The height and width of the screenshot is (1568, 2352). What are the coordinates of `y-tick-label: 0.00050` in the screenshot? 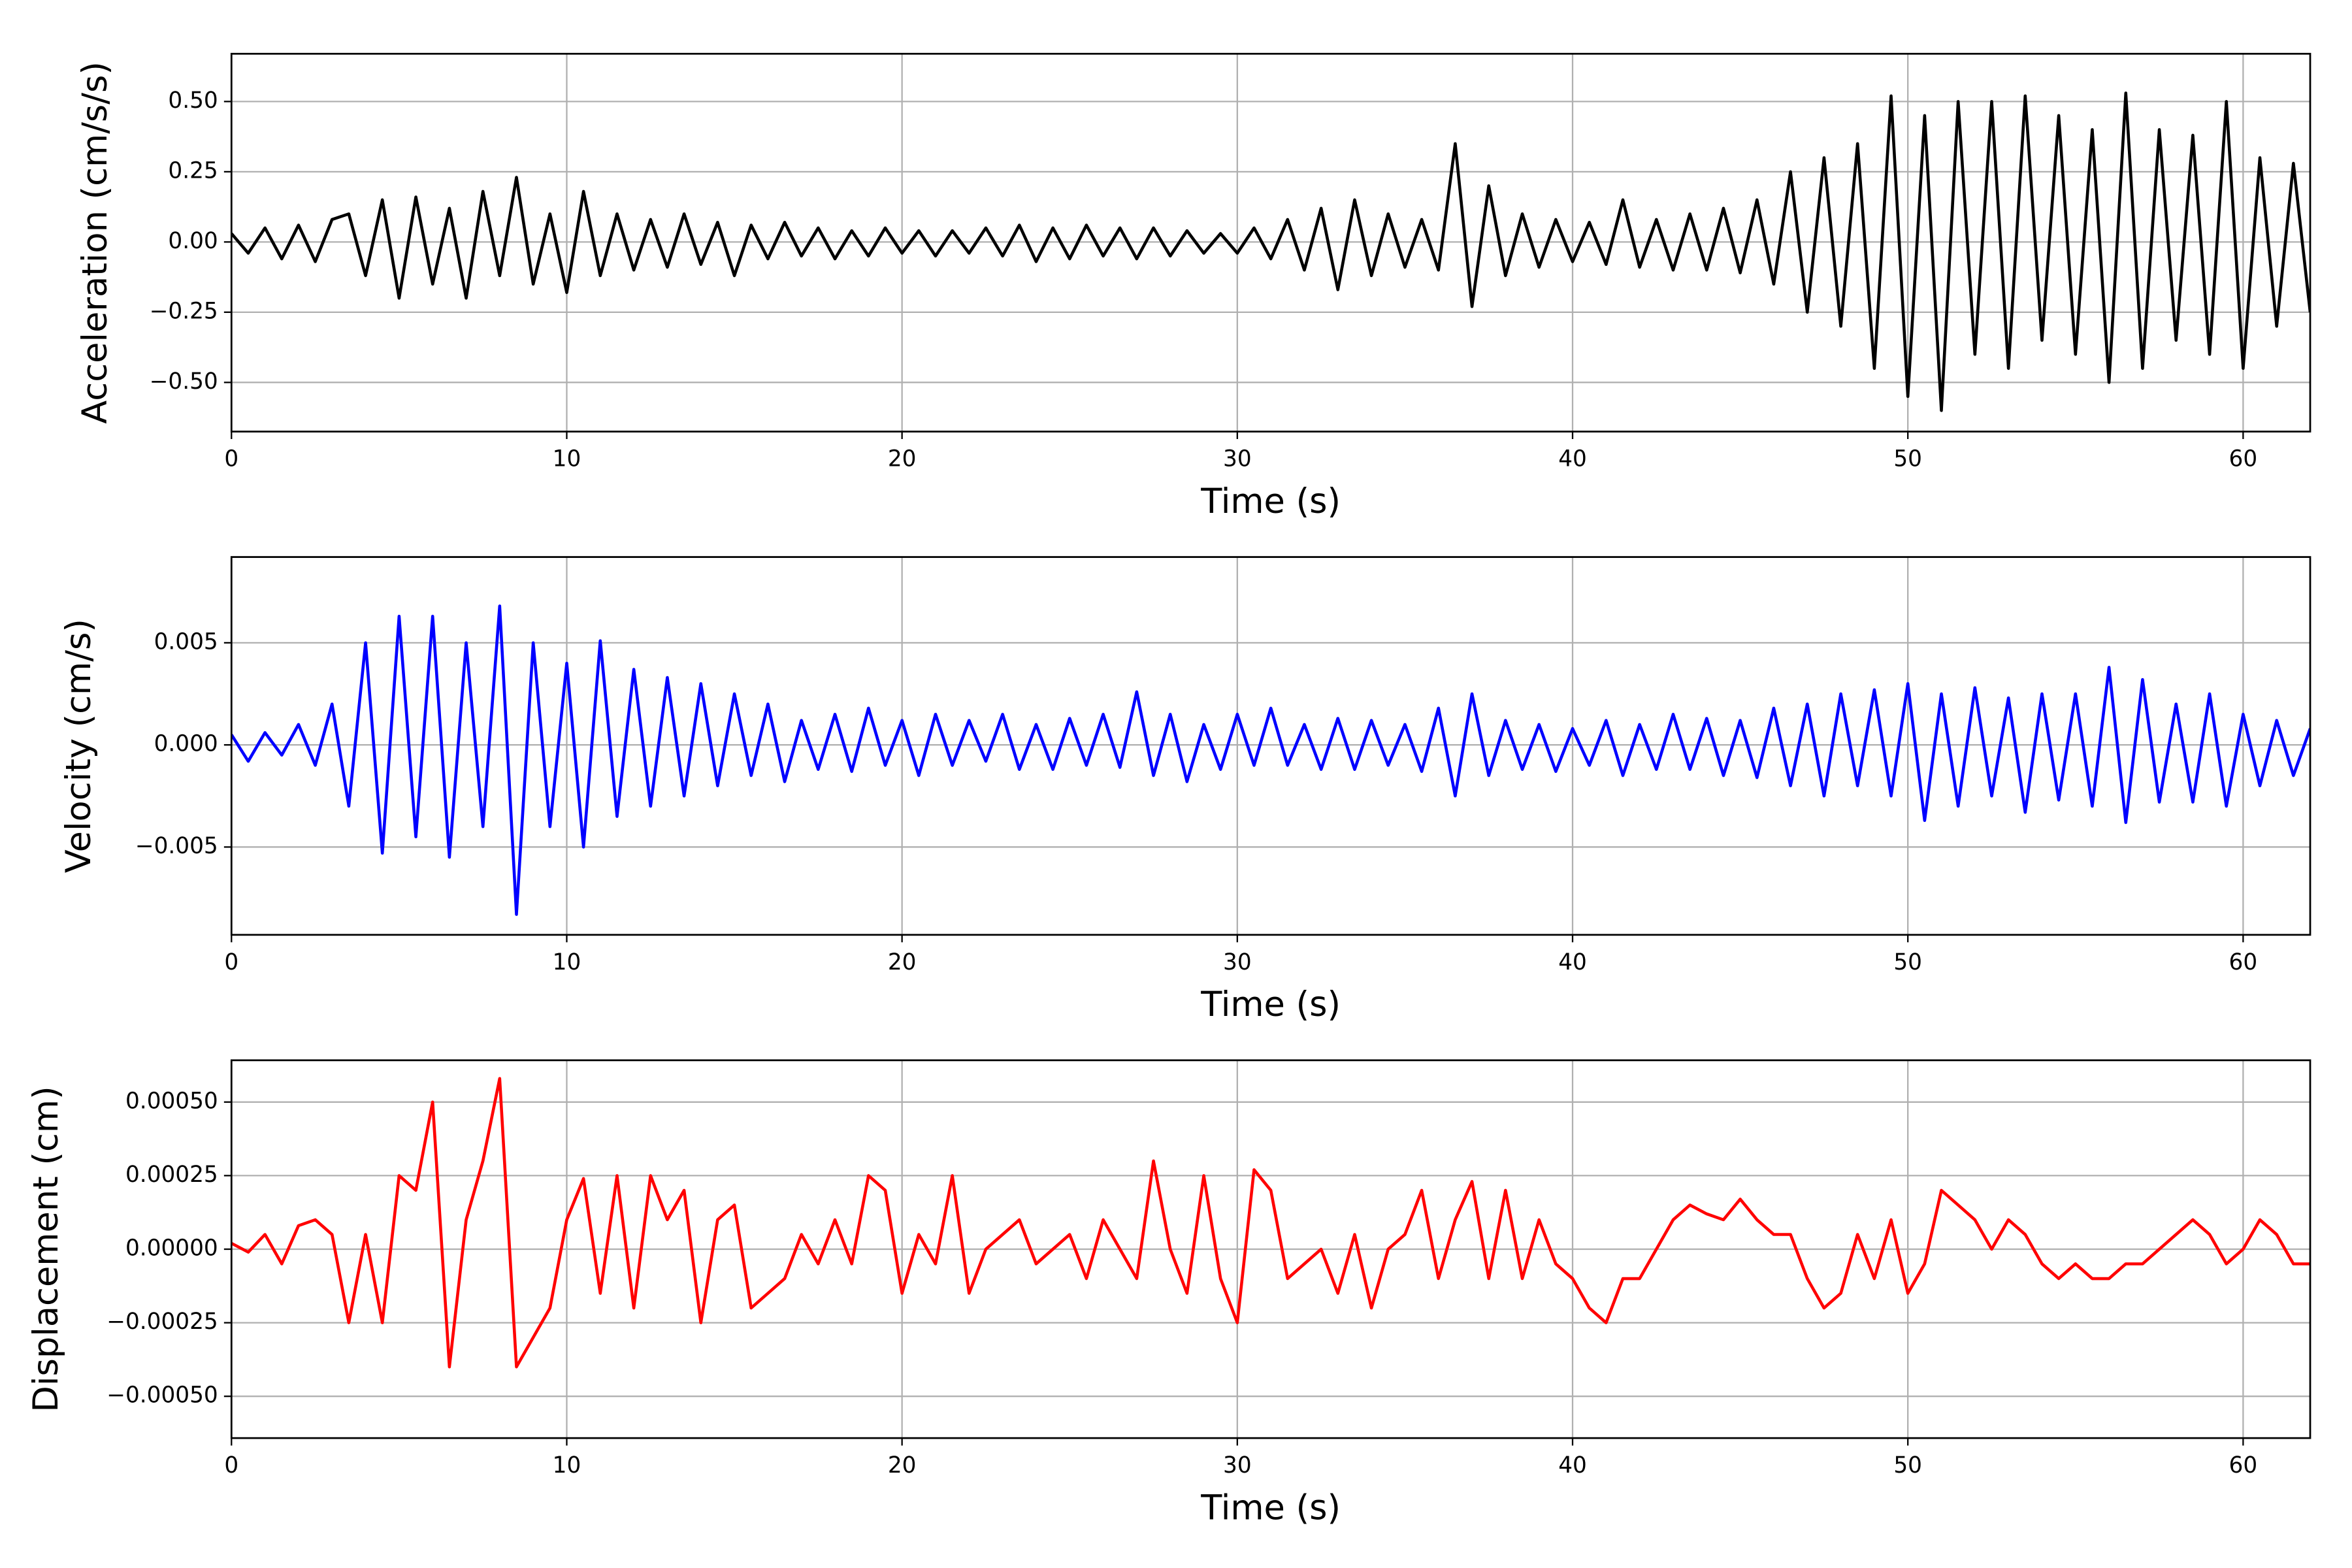 It's located at (171, 1101).